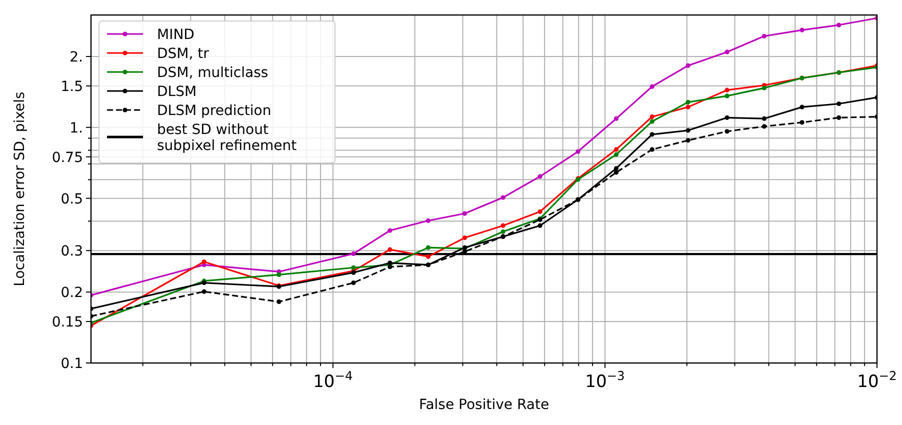  I want to click on legend-label: DLSM prediction, so click(214, 111).